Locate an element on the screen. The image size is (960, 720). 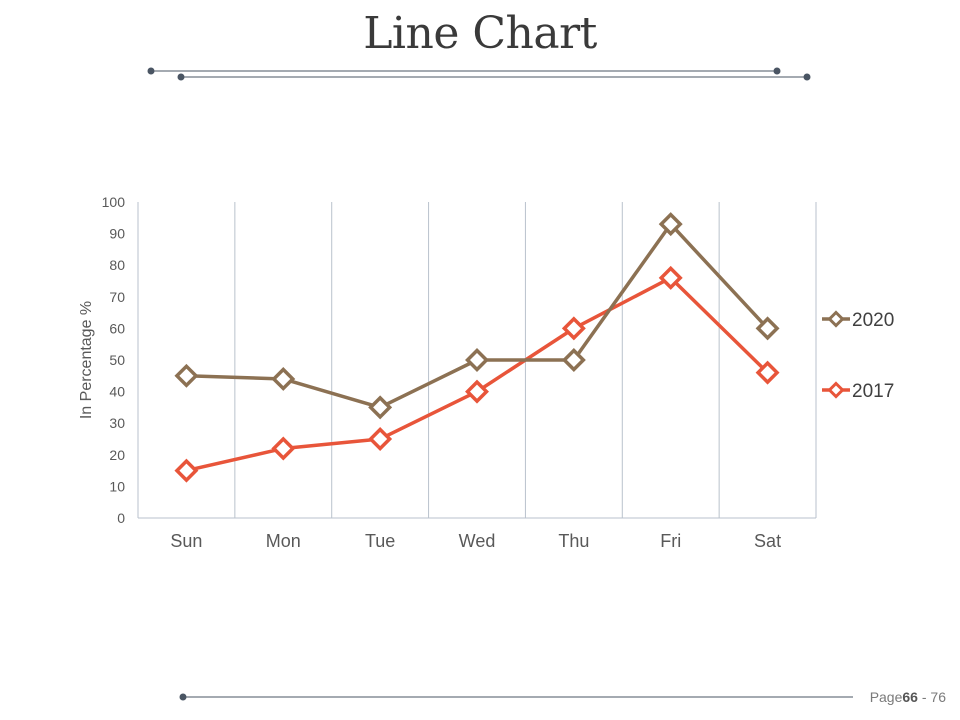
y-tick-label: 20 is located at coordinates (117, 455).